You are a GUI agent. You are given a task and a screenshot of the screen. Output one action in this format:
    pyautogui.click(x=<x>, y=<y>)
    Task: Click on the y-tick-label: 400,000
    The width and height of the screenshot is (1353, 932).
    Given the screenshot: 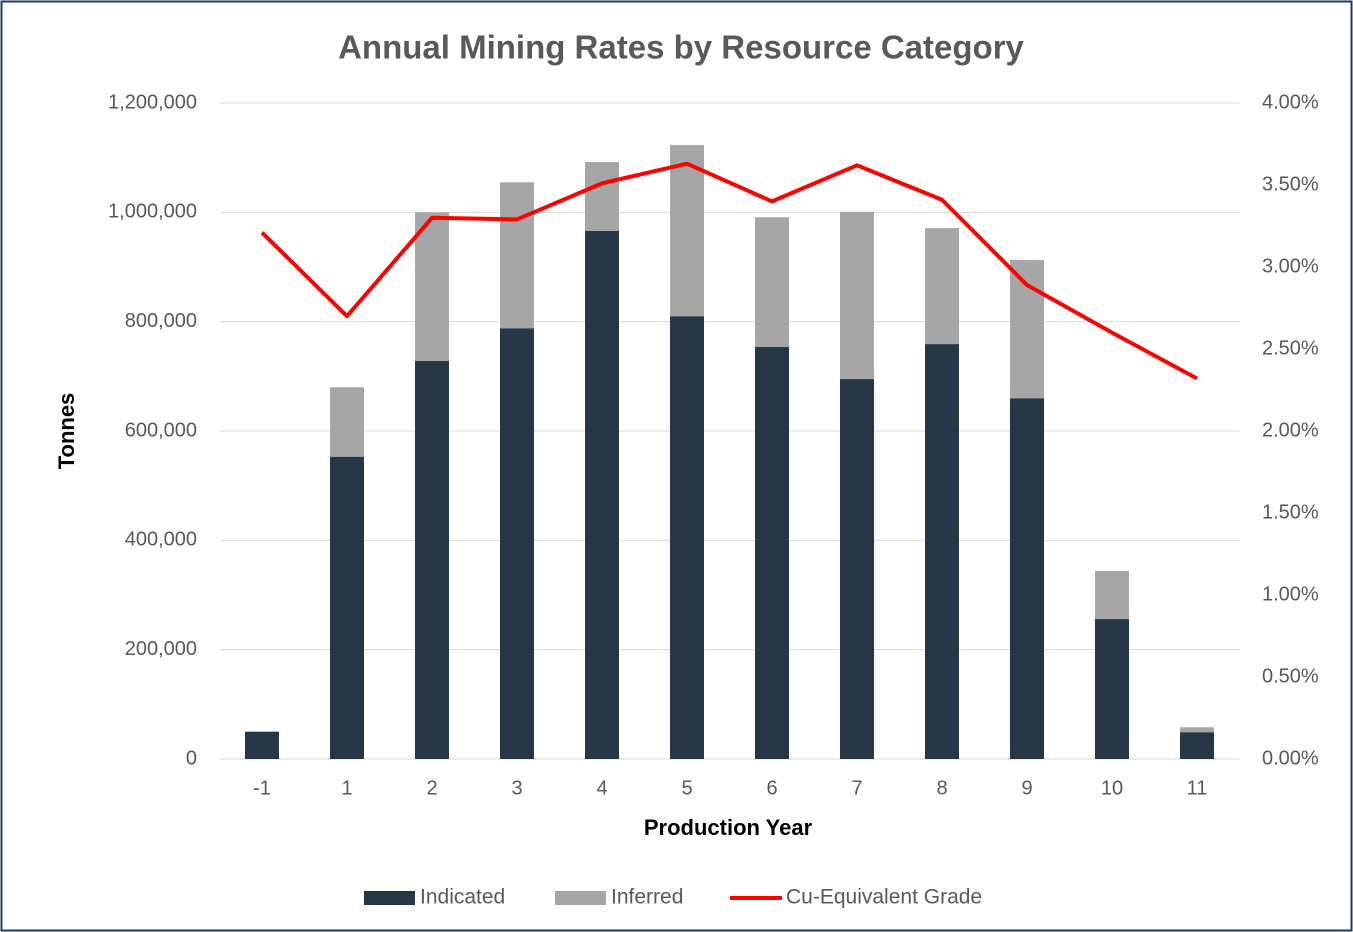 What is the action you would take?
    pyautogui.click(x=161, y=540)
    